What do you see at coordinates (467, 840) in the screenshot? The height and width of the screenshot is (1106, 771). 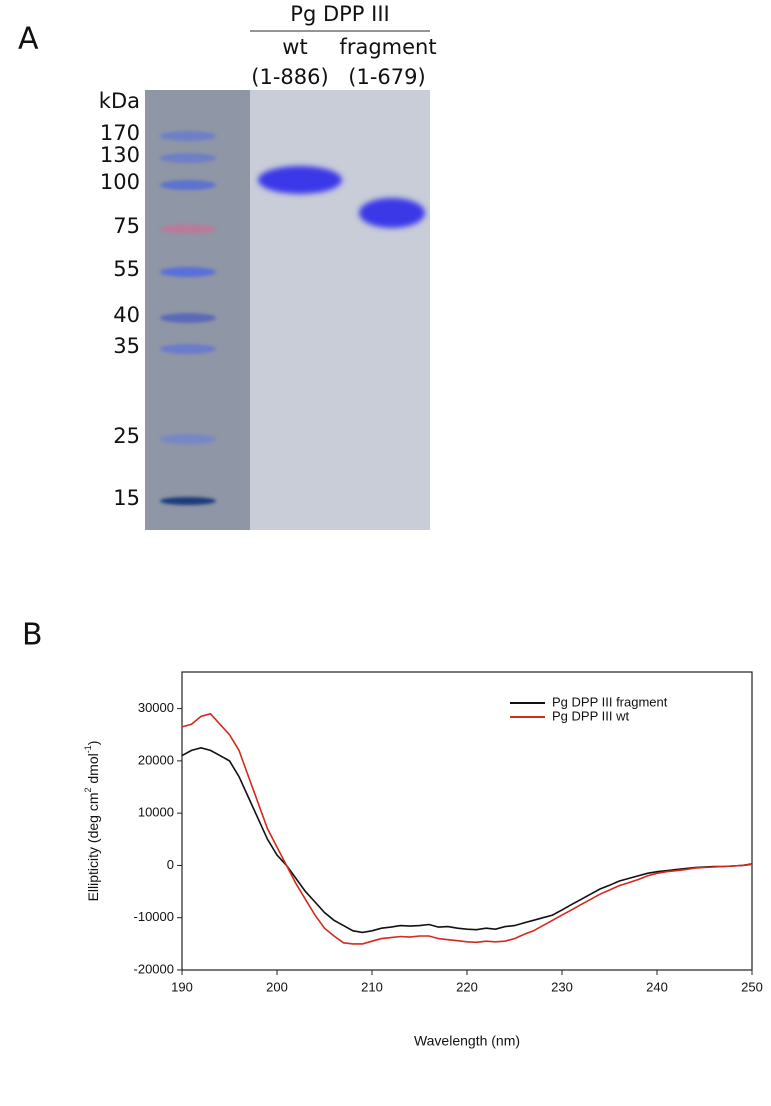 I see `series-line` at bounding box center [467, 840].